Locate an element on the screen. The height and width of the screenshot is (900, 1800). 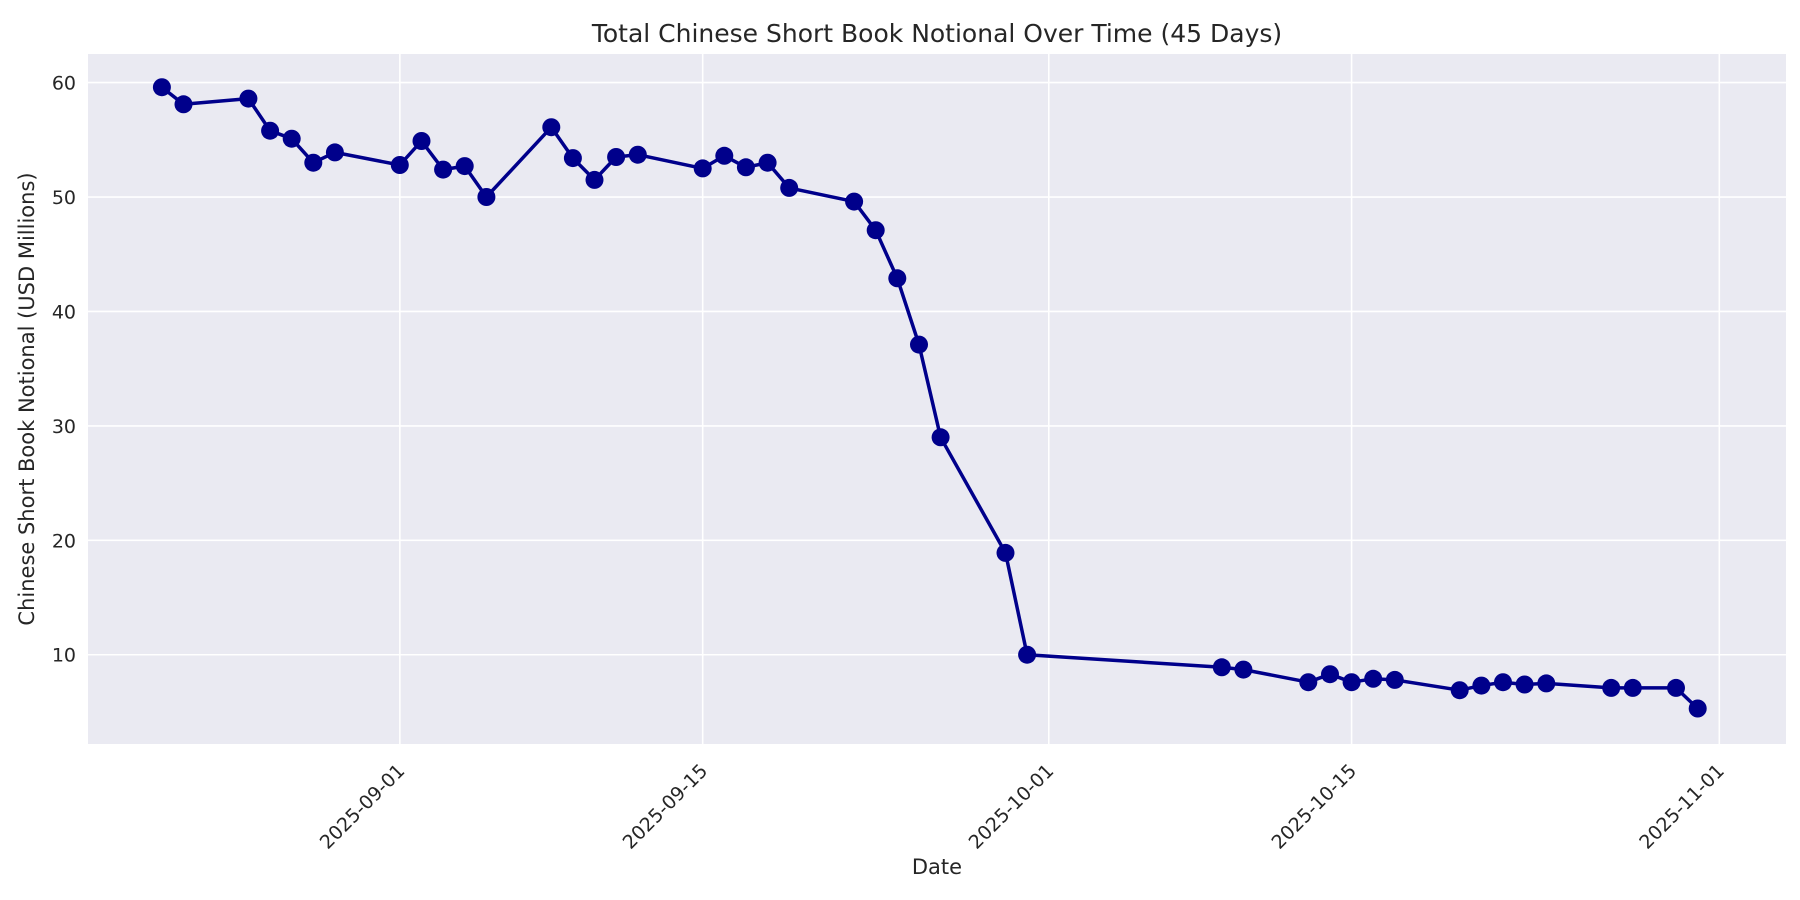
x-tick-label: 2025-11-01 is located at coordinates (1682, 807).